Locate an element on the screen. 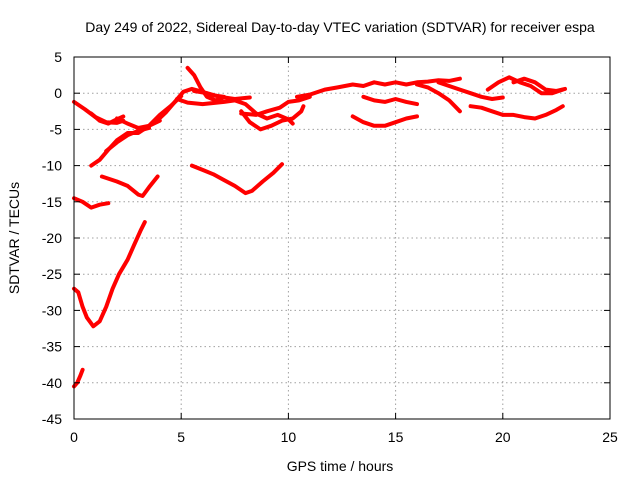 This screenshot has width=640, height=480. x-tick-label: 5 is located at coordinates (181, 437).